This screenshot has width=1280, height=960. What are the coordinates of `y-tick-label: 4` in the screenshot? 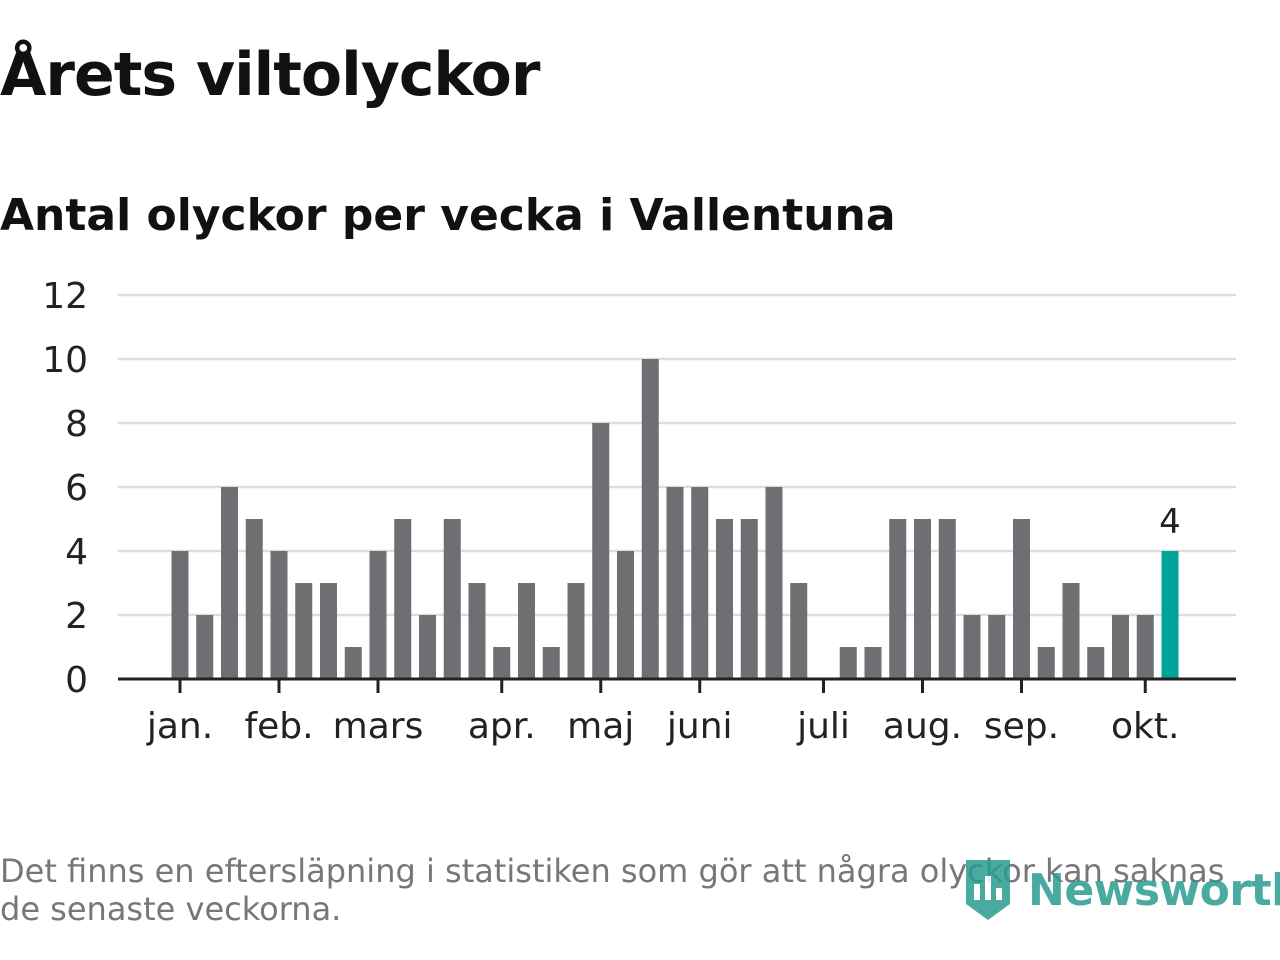 It's located at (76, 552).